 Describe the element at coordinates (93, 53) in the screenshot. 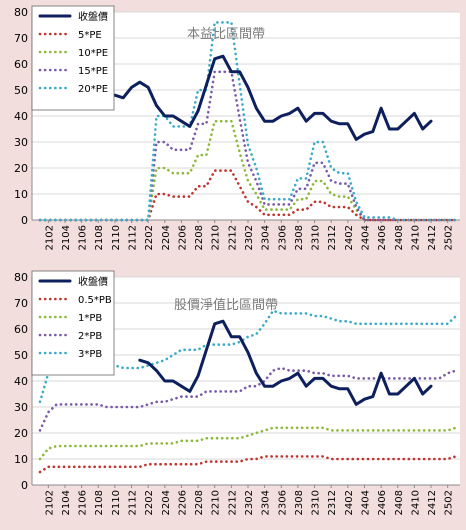

I see `legend-label: 10*PE` at that location.